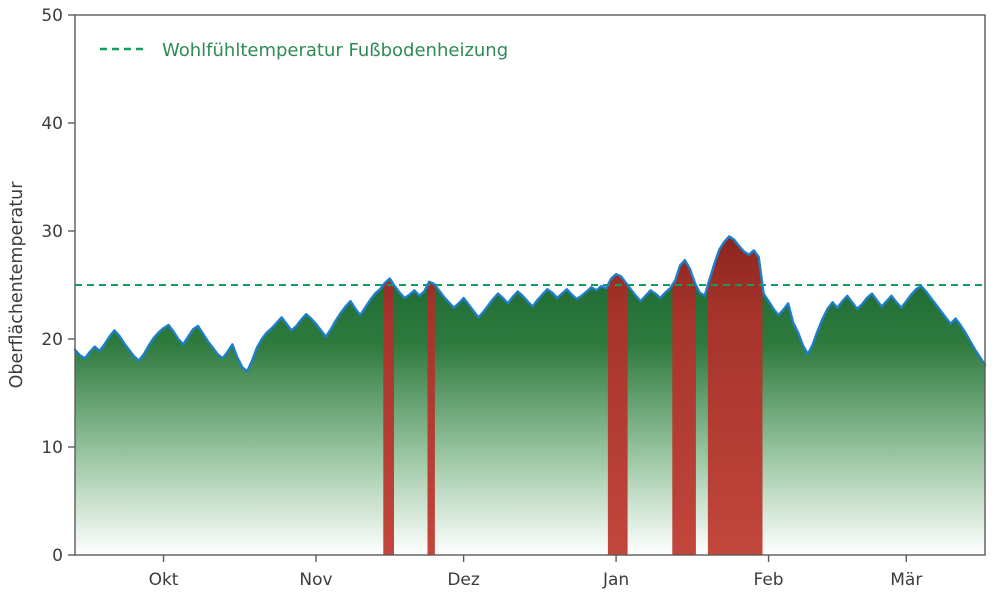  What do you see at coordinates (52, 232) in the screenshot?
I see `y-tick-label: 30` at bounding box center [52, 232].